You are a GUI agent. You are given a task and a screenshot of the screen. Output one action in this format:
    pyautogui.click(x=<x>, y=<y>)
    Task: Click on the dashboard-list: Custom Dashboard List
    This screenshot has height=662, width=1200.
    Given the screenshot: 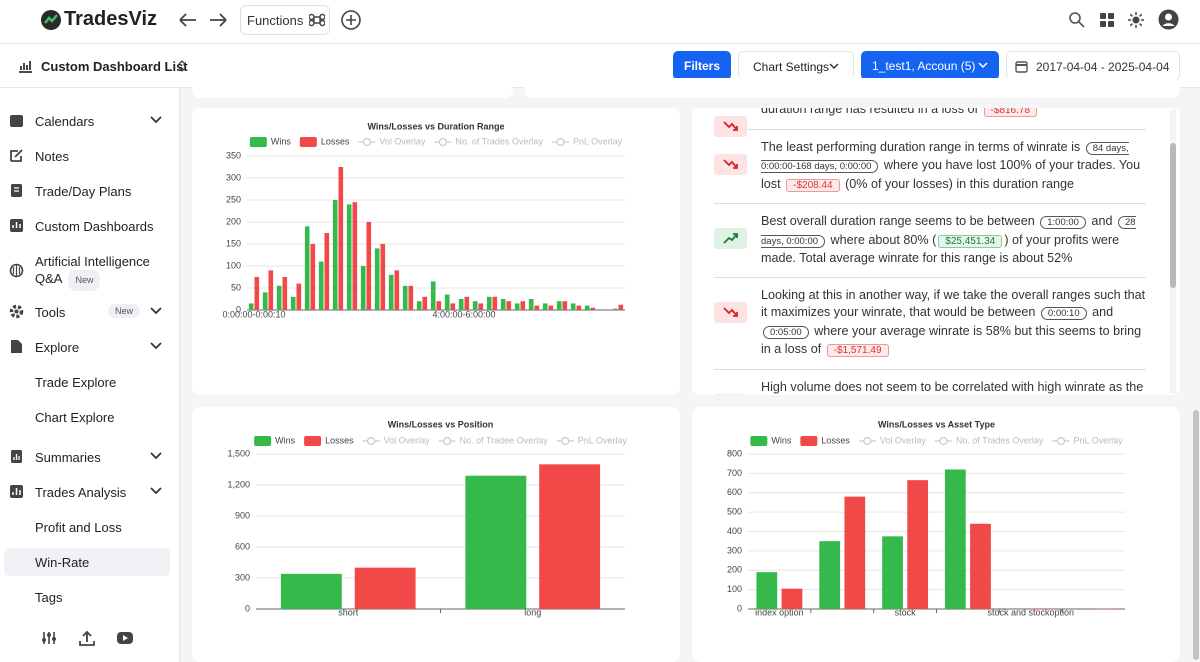 What is the action you would take?
    pyautogui.click(x=114, y=66)
    